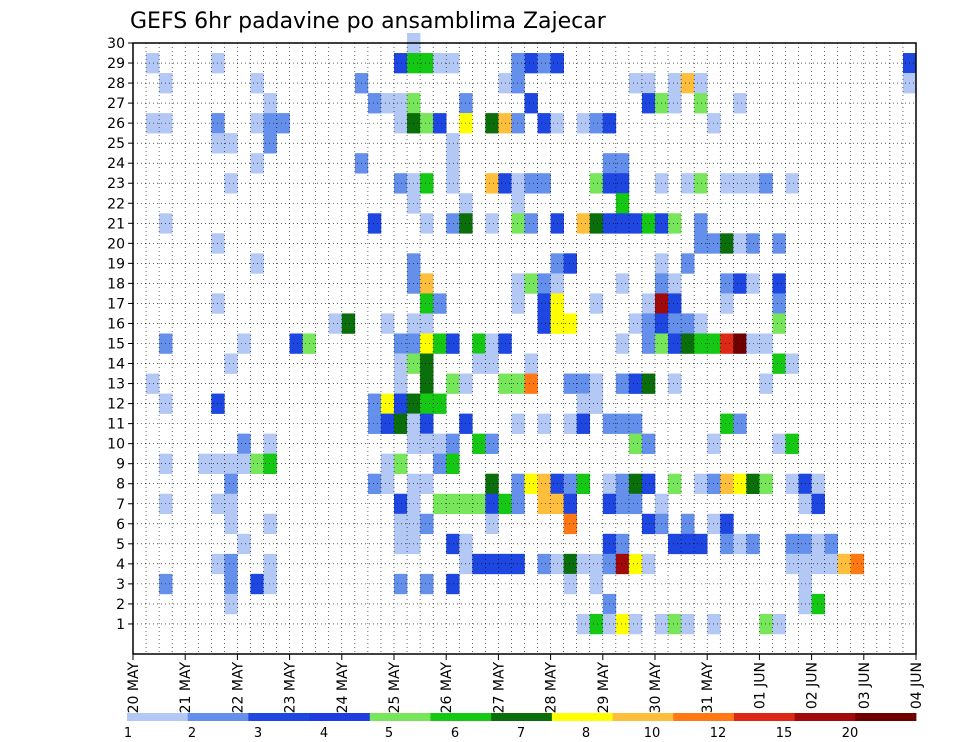 The width and height of the screenshot is (960, 742). I want to click on colorbar-label: 6, so click(455, 733).